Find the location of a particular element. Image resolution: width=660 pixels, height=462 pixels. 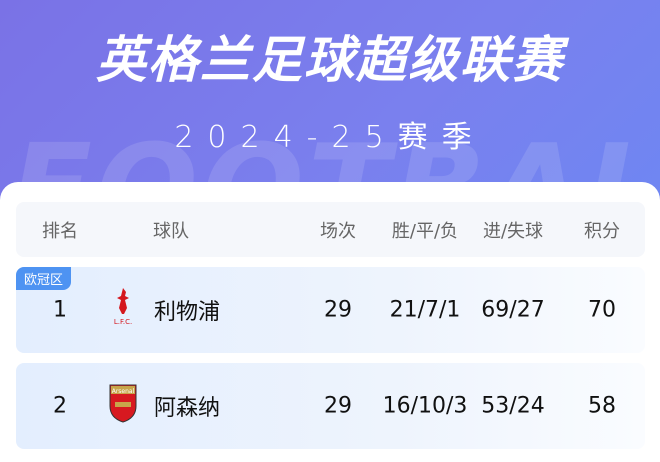

goals: 53/24 is located at coordinates (513, 406).